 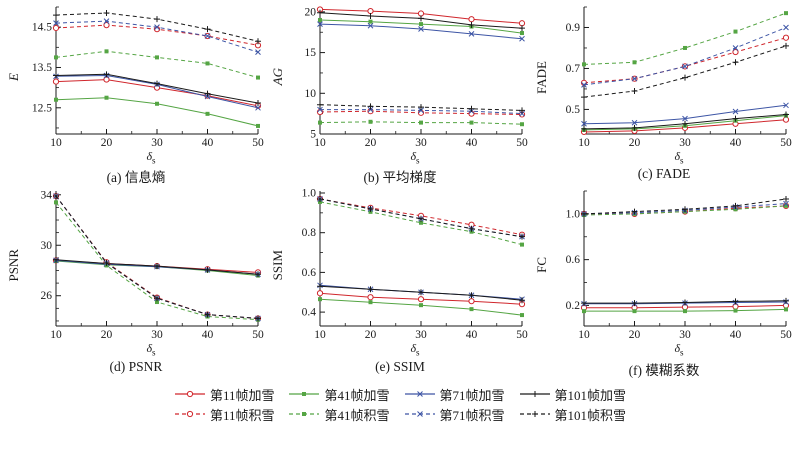 I want to click on subplot-c: FADE 0.5 0.7 0.9 10 20 30 40 50 δs (c) FADE, so click(x=664, y=94).